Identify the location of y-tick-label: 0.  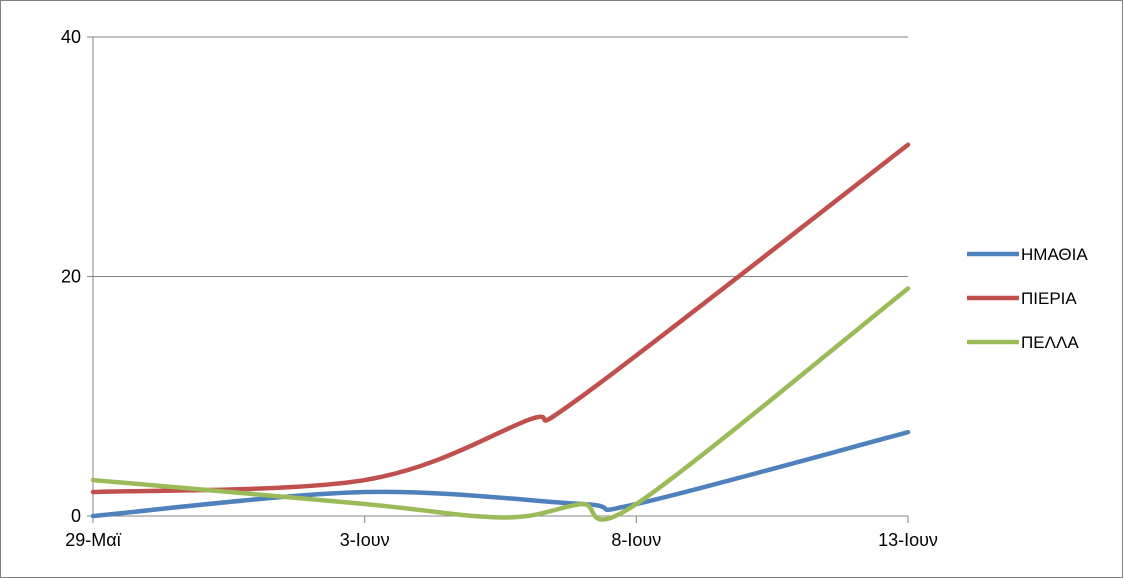
(76, 516).